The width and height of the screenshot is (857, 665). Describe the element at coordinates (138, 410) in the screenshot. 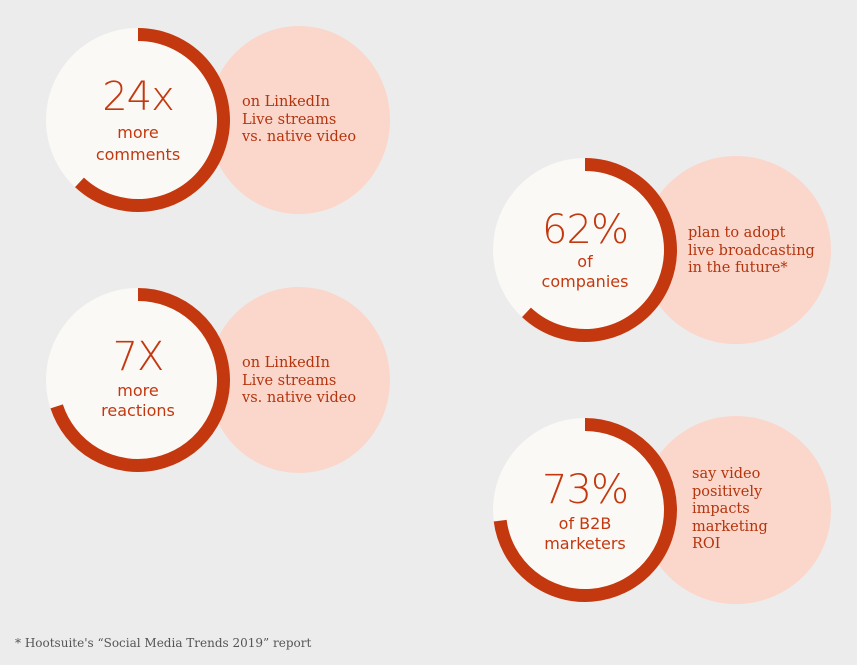

I see `stat-subtitle-line-2: reactions` at that location.